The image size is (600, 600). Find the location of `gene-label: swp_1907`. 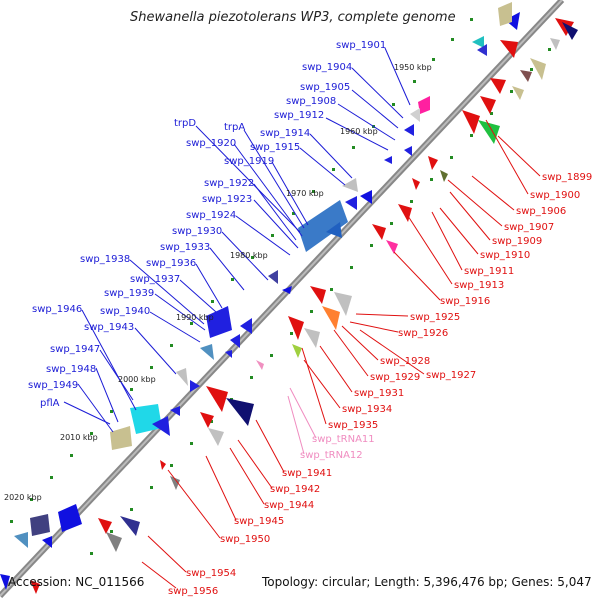

gene-label: swp_1907 is located at coordinates (529, 227).